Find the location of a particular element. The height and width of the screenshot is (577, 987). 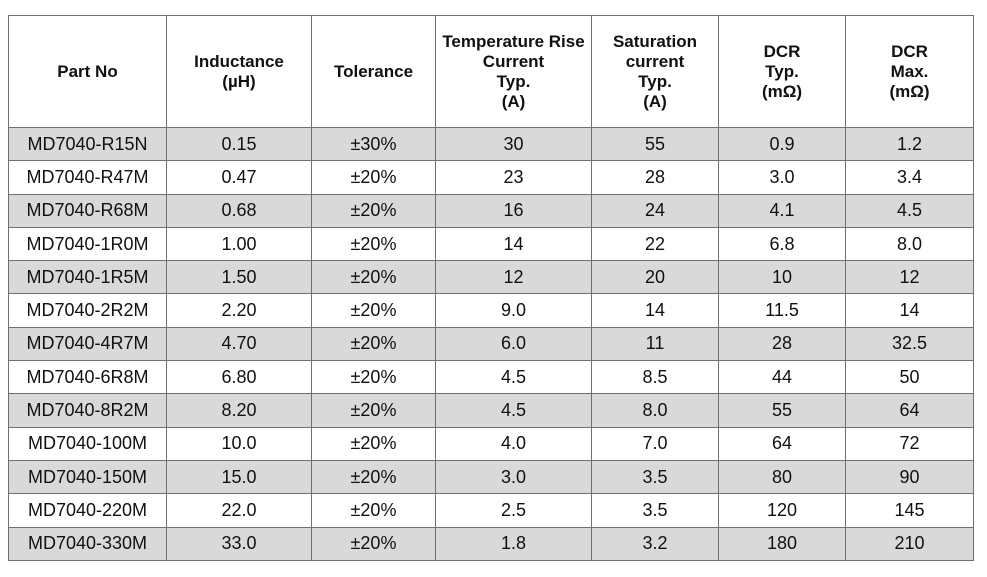

dcr-max-cell: 1.2 is located at coordinates (909, 144).